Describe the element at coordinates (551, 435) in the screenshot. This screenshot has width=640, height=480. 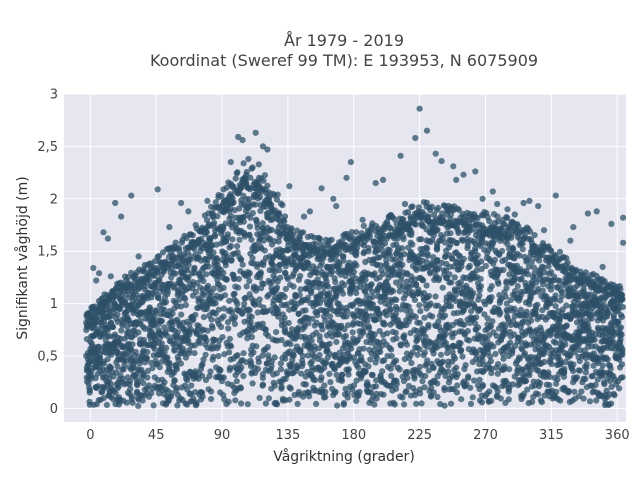
I see `x-tick-label: 315` at that location.